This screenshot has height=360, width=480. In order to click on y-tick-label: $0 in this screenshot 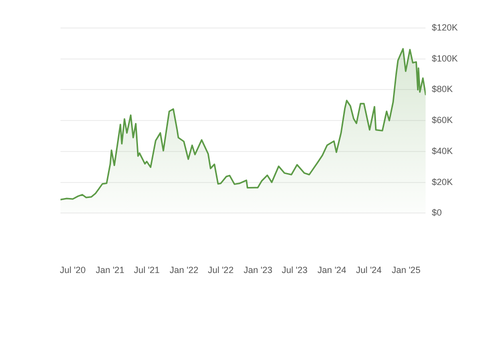, I will do `click(437, 213)`.